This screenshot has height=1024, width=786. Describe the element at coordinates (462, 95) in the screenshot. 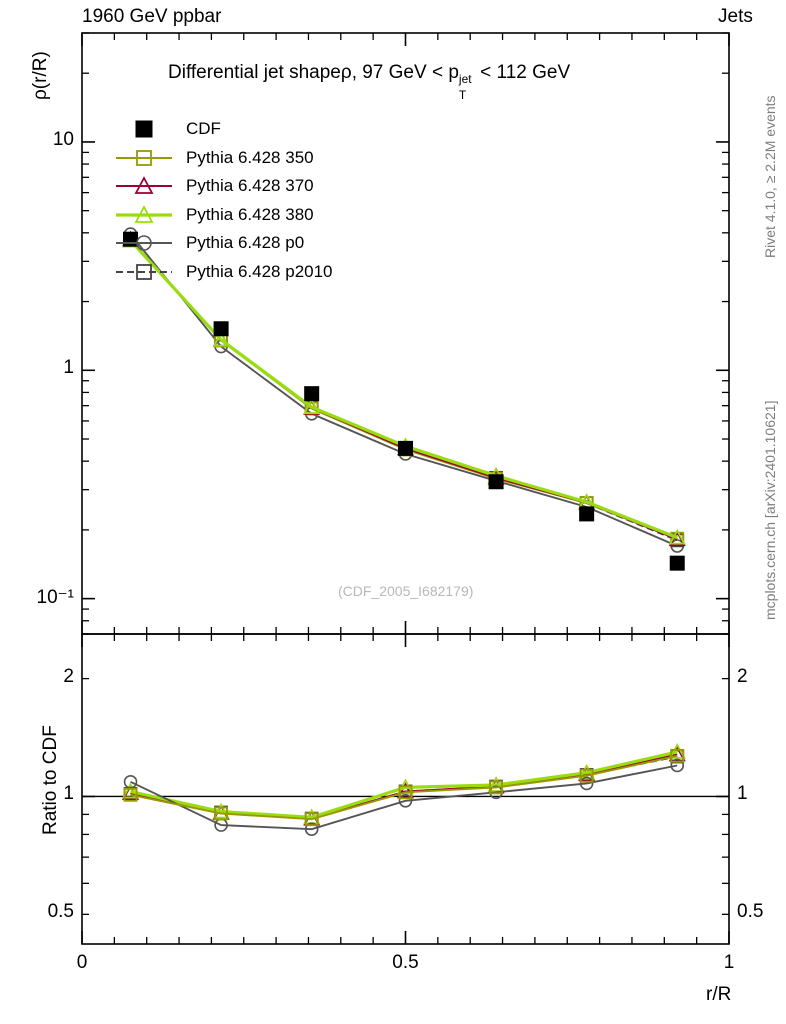

I see `title-subscript: T` at that location.